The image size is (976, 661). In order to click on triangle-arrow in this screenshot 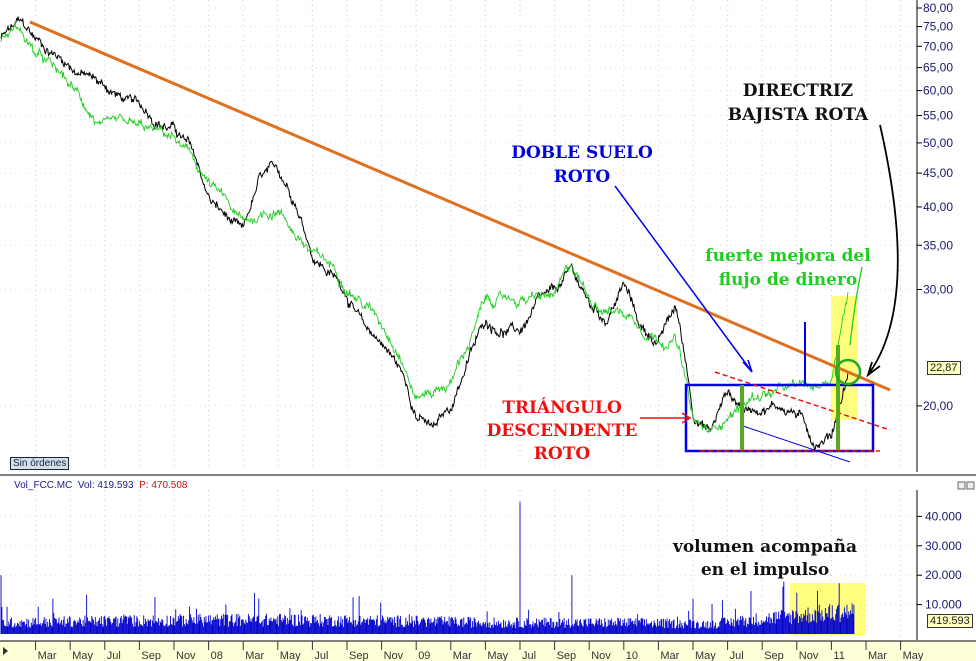, I will do `click(666, 418)`.